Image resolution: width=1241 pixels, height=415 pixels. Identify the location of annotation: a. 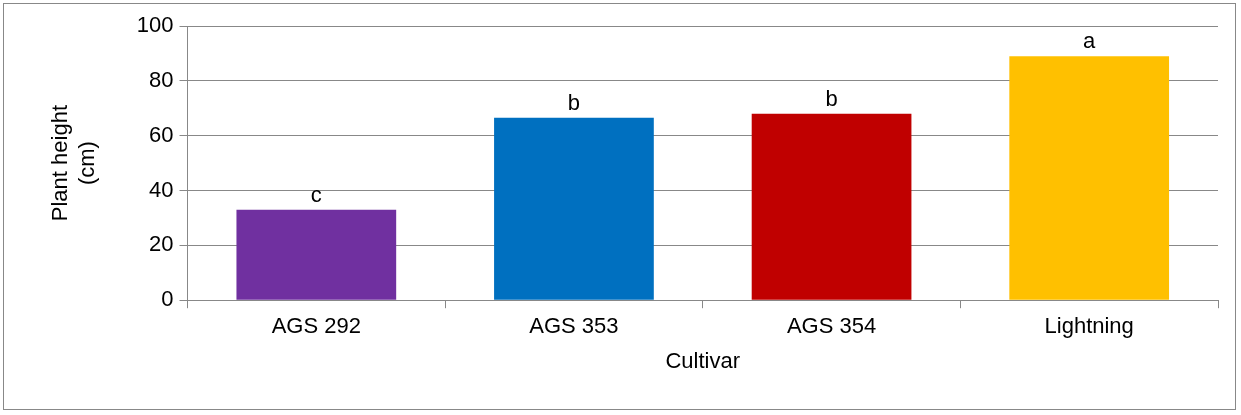
(1090, 41).